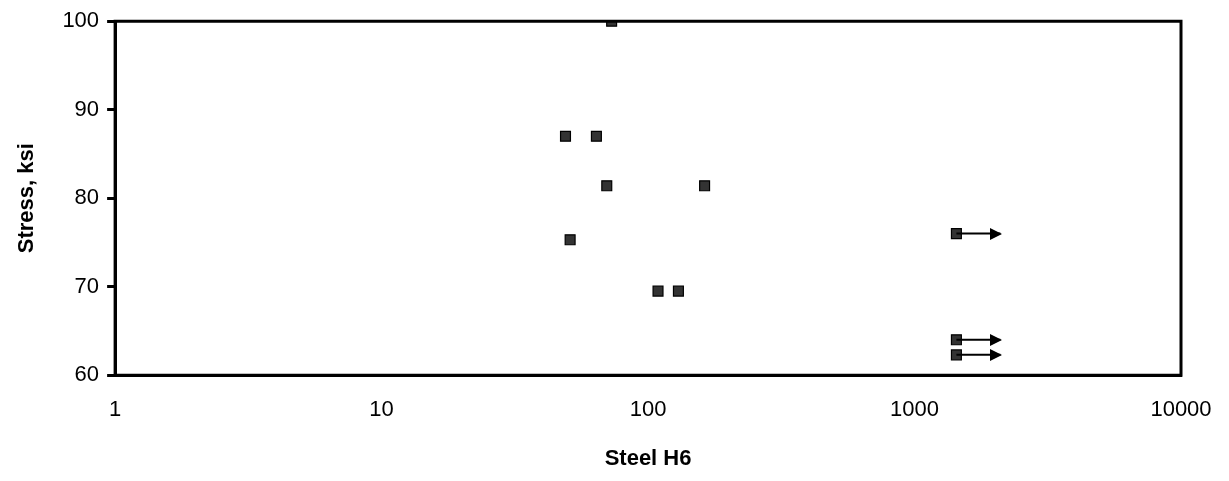 The width and height of the screenshot is (1229, 481). Describe the element at coordinates (87, 197) in the screenshot. I see `y-tick-label: 80` at that location.